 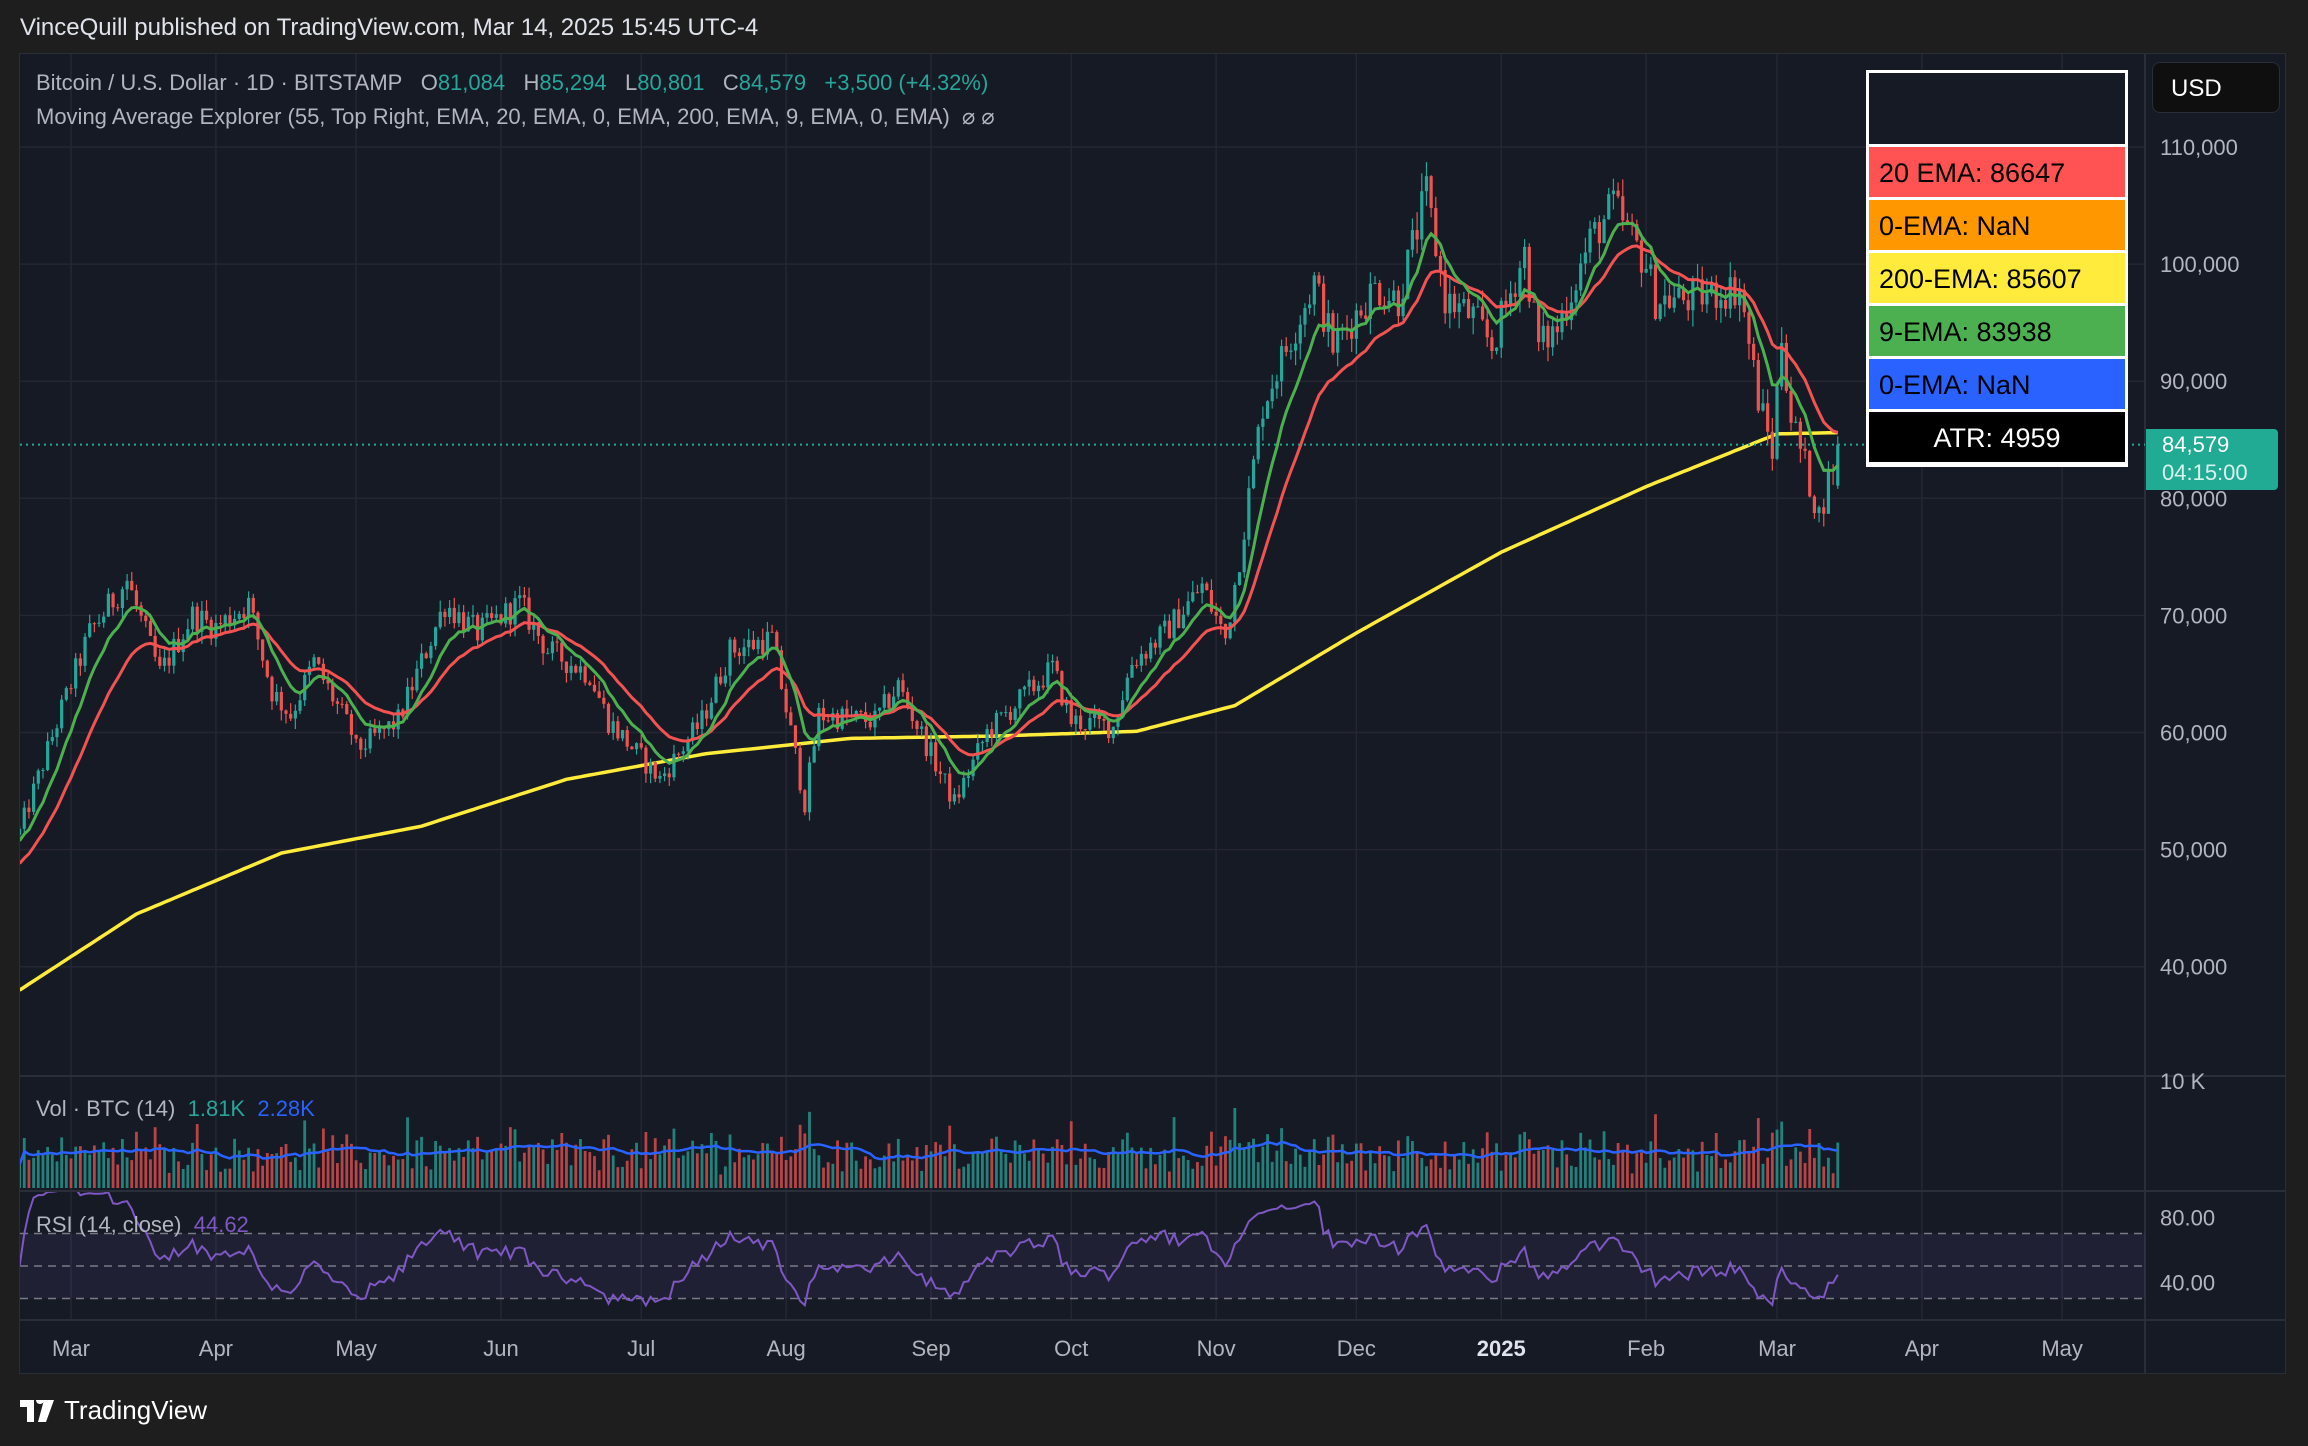 What do you see at coordinates (142, 1225) in the screenshot?
I see `rsi-legend: RSI (14, close) 44.62` at bounding box center [142, 1225].